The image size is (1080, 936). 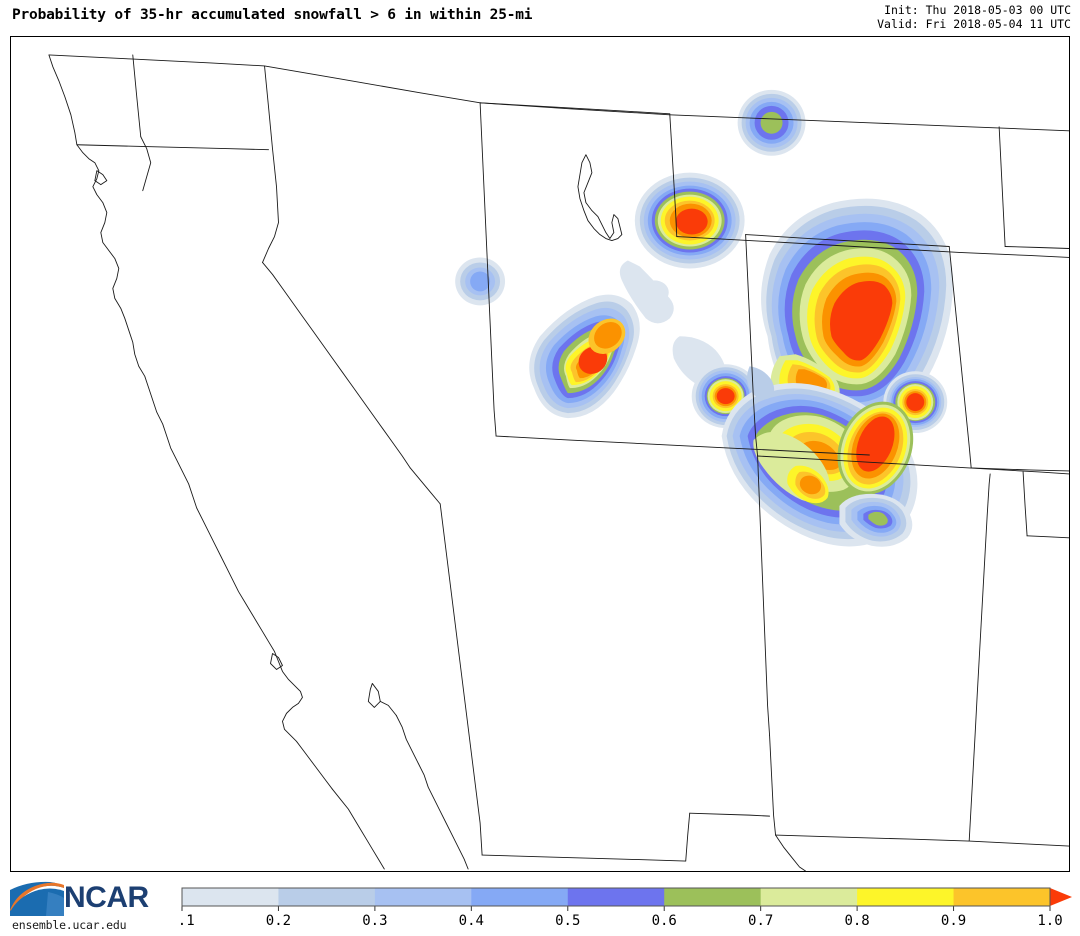 I want to click on colorbar-tick-labels: 0.1 0.2 0.3 0.4 0.5 0.6 0.7 0.8 0.9 1.0, so click(x=620, y=921).